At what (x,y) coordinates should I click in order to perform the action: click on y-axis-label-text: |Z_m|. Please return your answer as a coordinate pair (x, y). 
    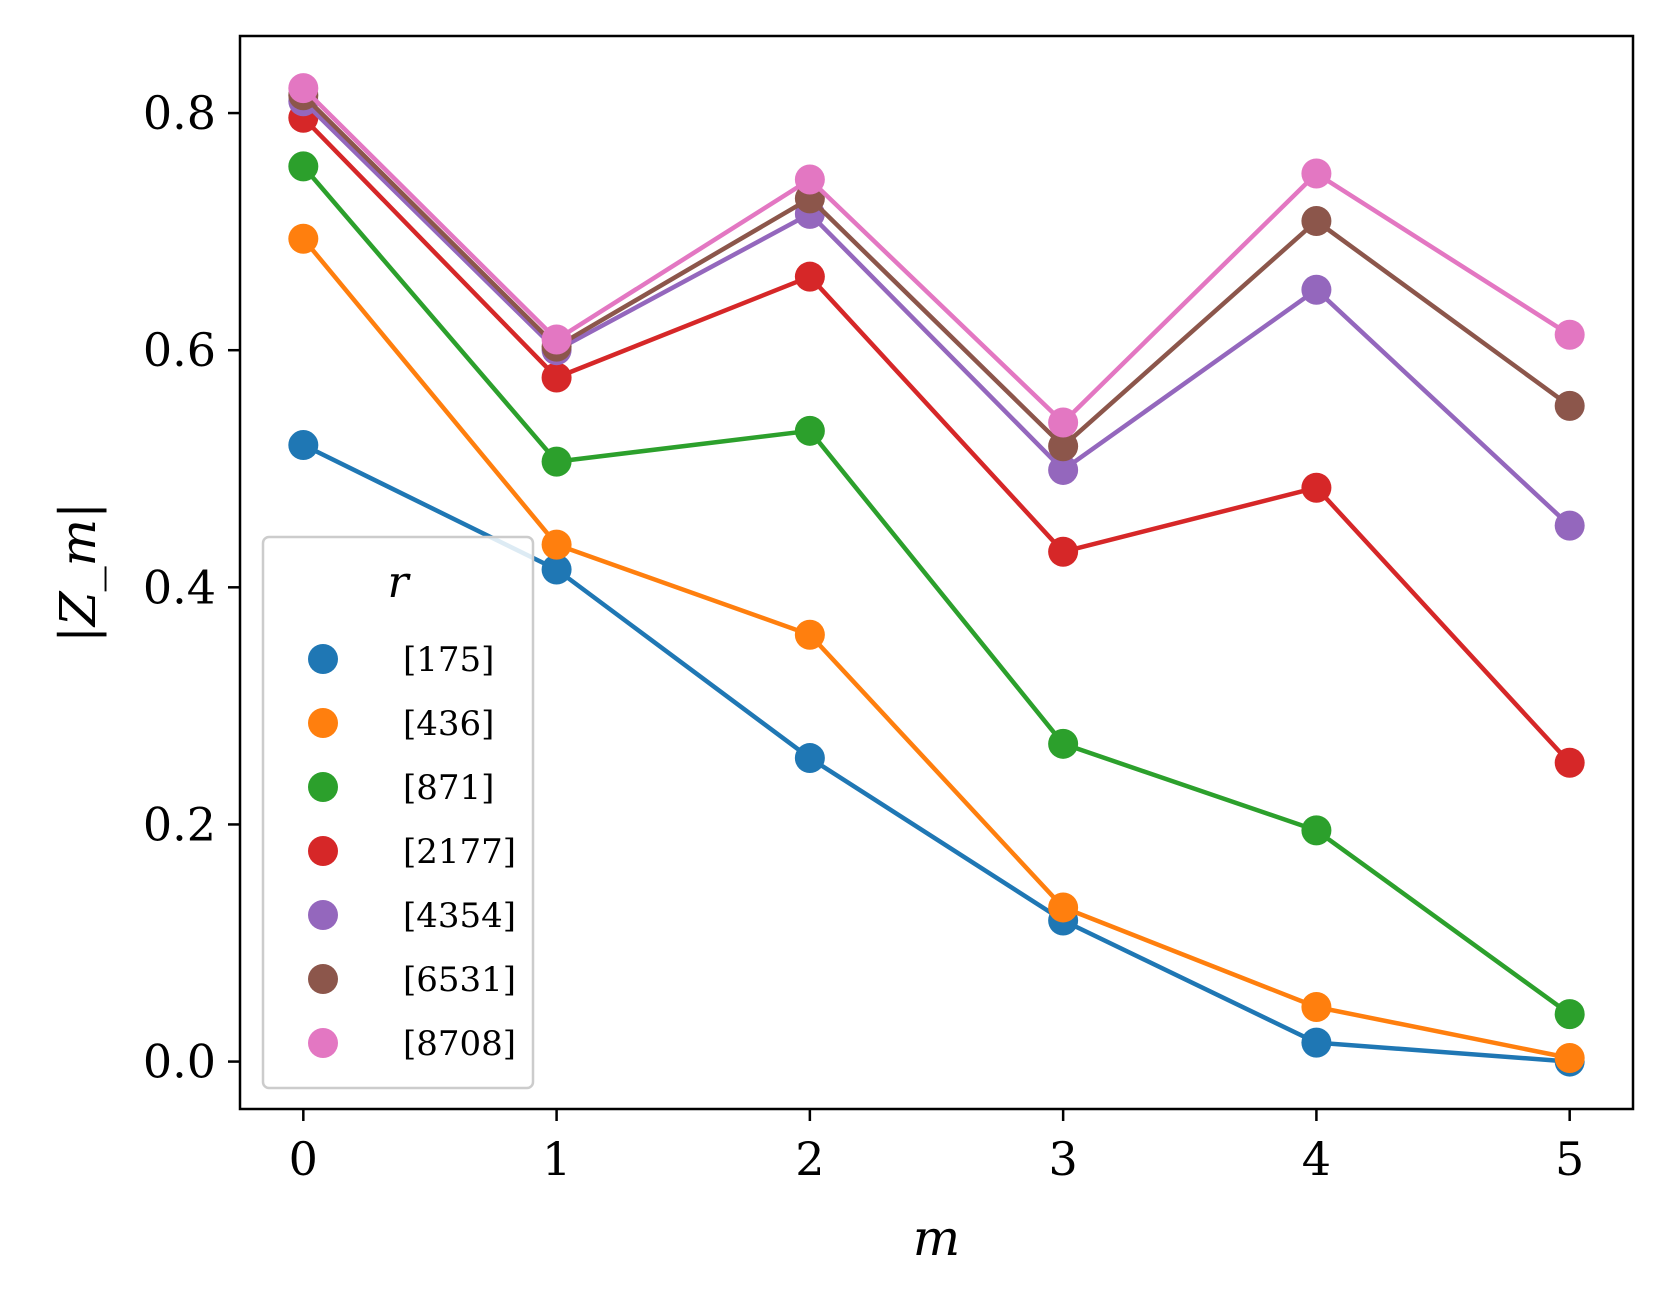
    Looking at the image, I should click on (78, 572).